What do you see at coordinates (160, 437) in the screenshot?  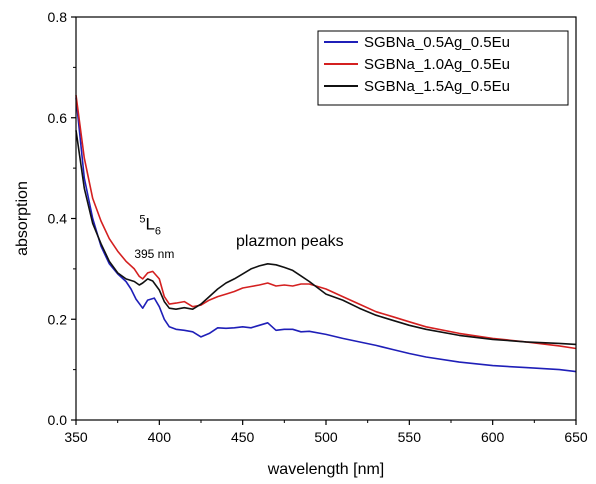 I see `x-tick-label: 400` at bounding box center [160, 437].